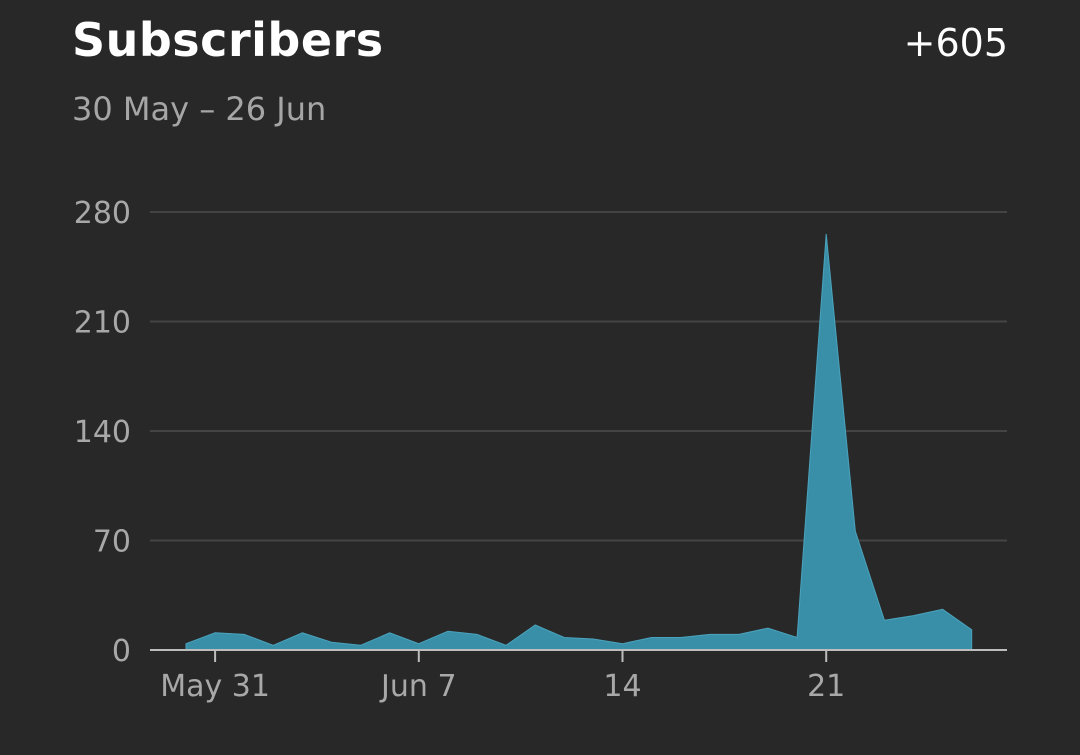 This screenshot has height=755, width=1080. I want to click on y-tick-label-280: 280, so click(102, 213).